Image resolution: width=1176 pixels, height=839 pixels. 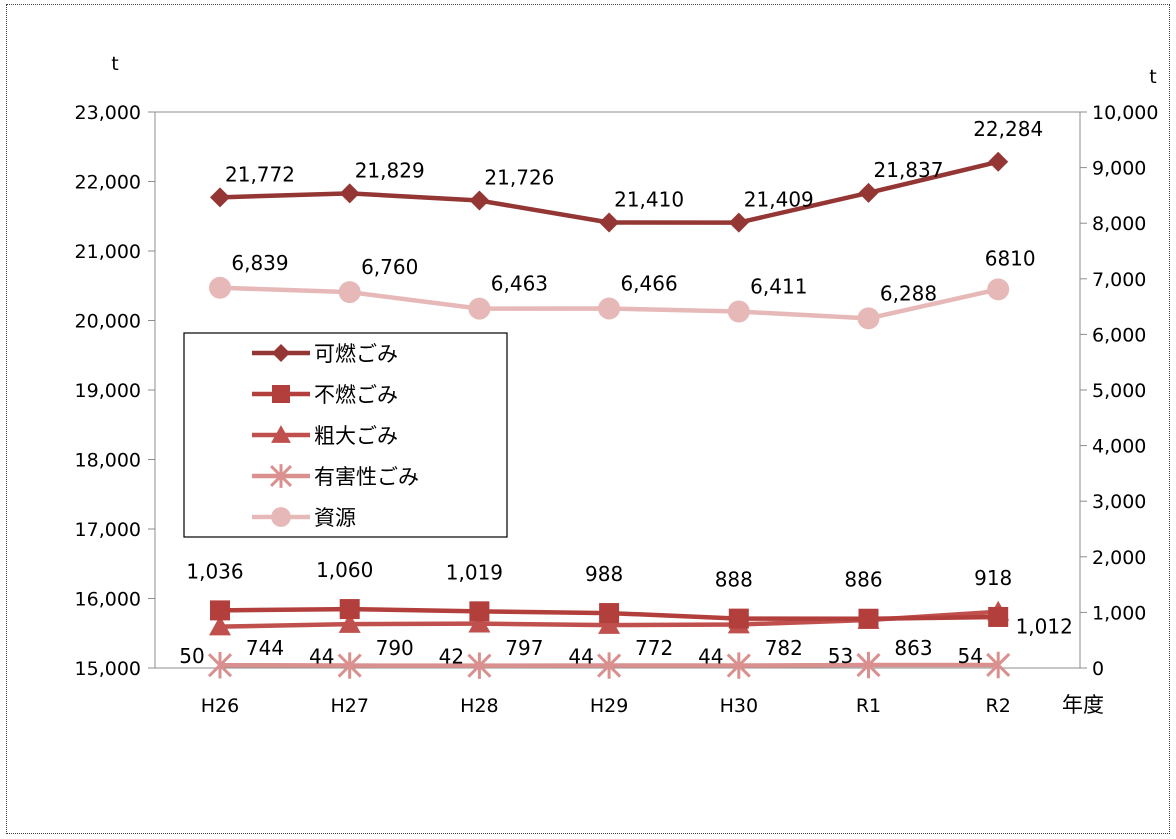 I want to click on x-tick-label: H30, so click(x=739, y=706).